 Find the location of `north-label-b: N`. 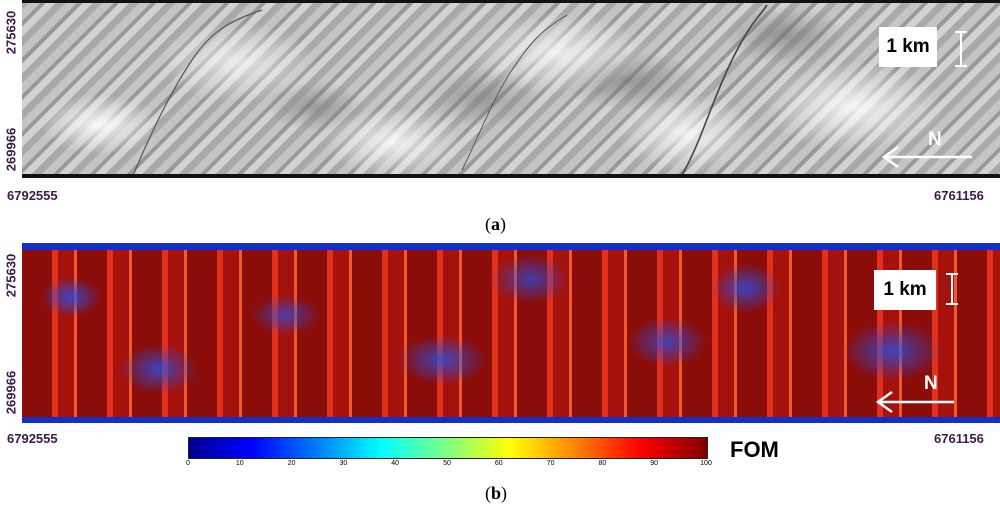

north-label-b: N is located at coordinates (931, 383).